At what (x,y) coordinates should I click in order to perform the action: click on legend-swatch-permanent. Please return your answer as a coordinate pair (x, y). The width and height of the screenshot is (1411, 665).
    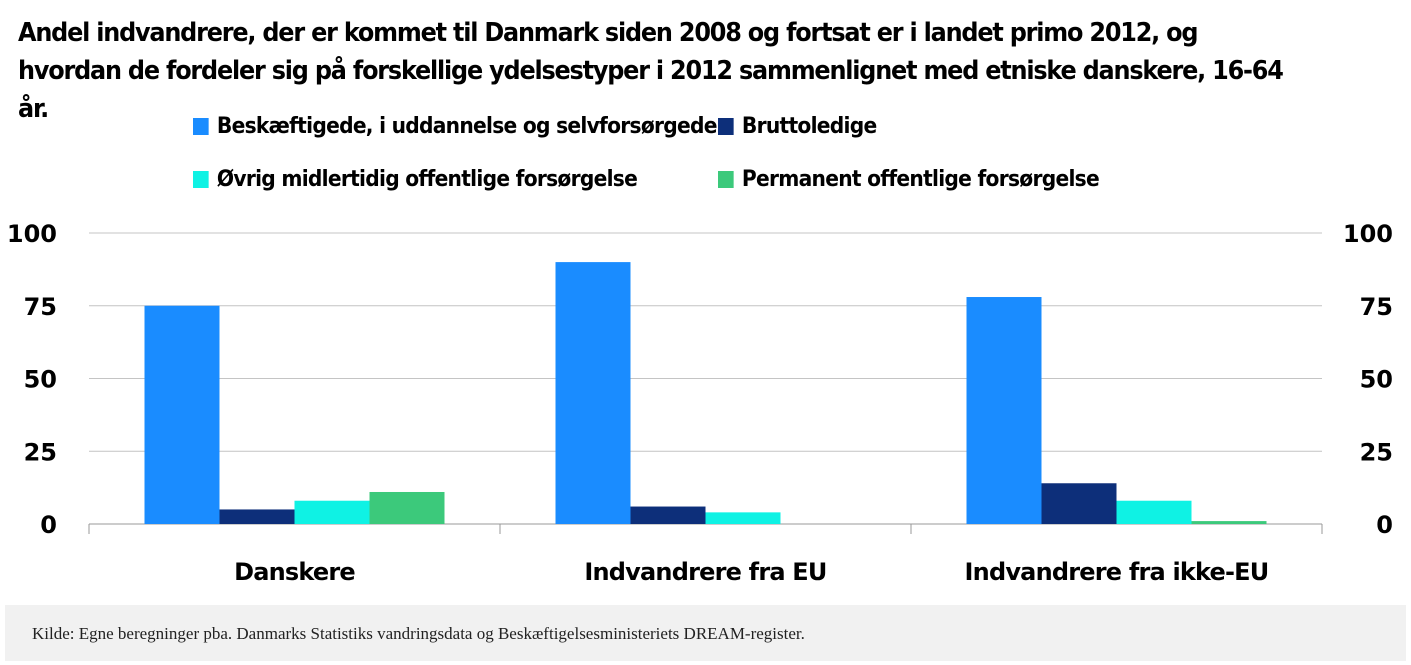
    Looking at the image, I should click on (726, 179).